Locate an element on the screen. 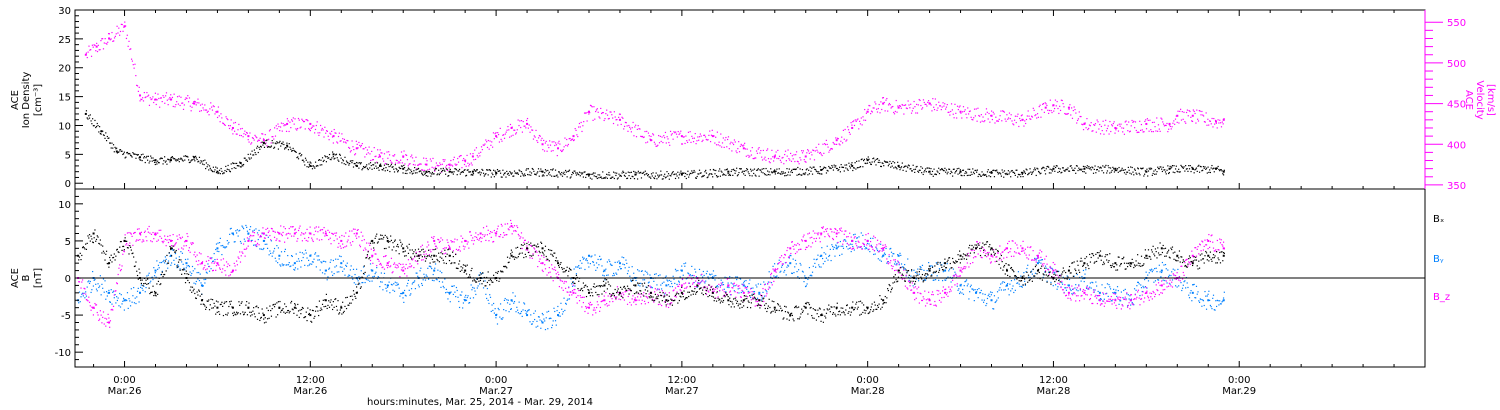 This screenshot has width=1500, height=410. by-series-point is located at coordinates (496, 315).